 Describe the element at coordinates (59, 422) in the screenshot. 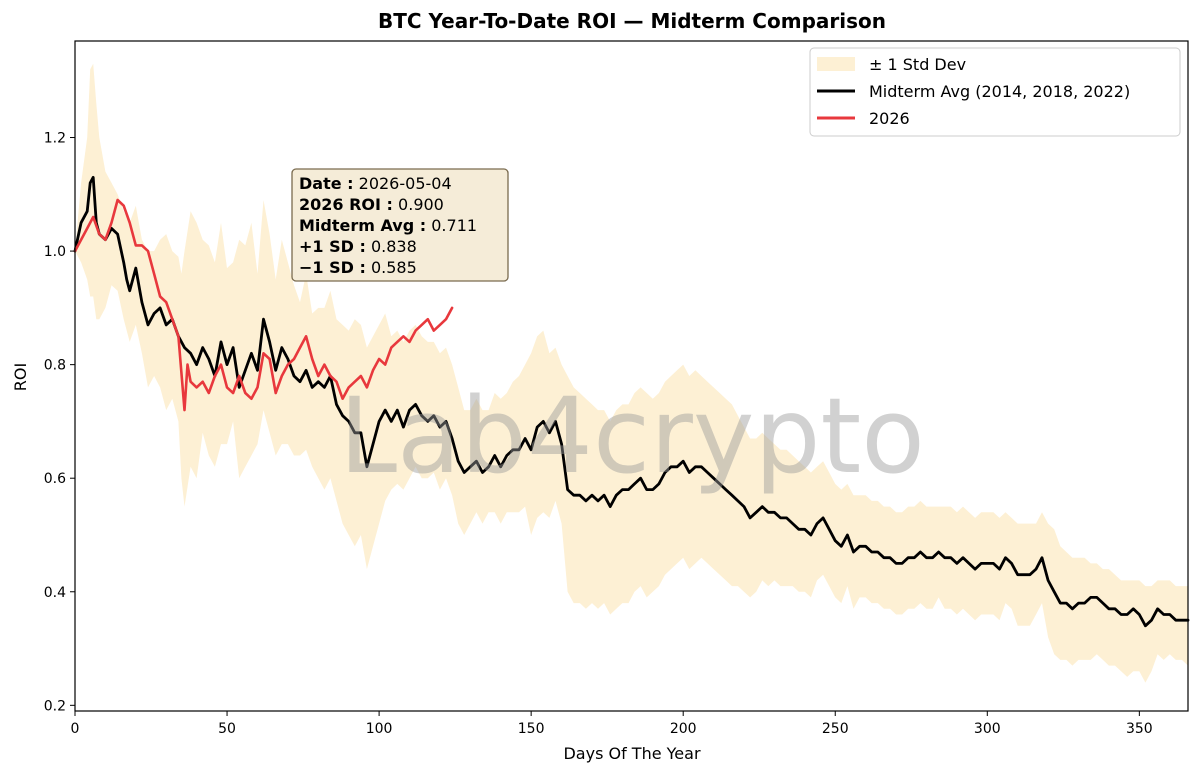

I see `y-axis: 0.2 0.4 0.6 0.8 1.0 1.2` at that location.